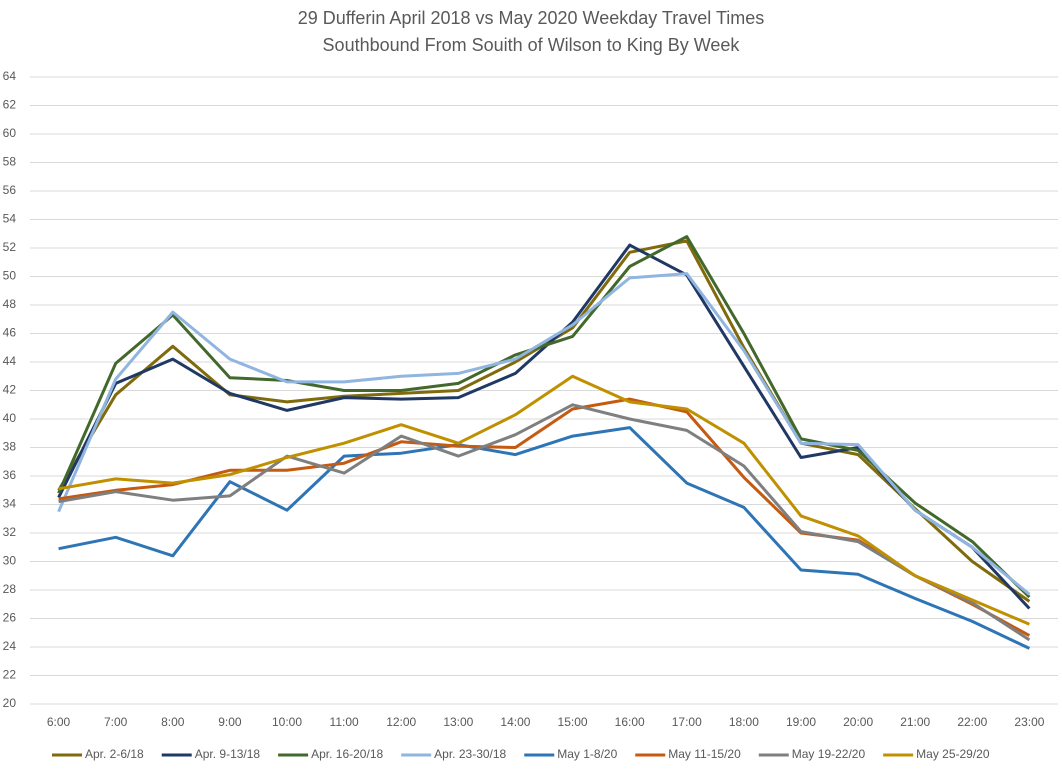 Image resolution: width=1062 pixels, height=780 pixels. Describe the element at coordinates (953, 754) in the screenshot. I see `legend-label: May 25-29/20` at that location.